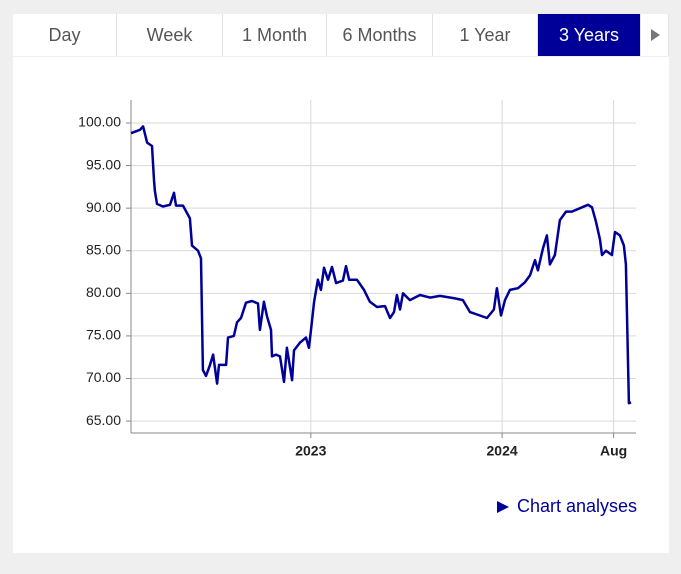  Describe the element at coordinates (380, 35) in the screenshot. I see `tab: 6 Months` at that location.